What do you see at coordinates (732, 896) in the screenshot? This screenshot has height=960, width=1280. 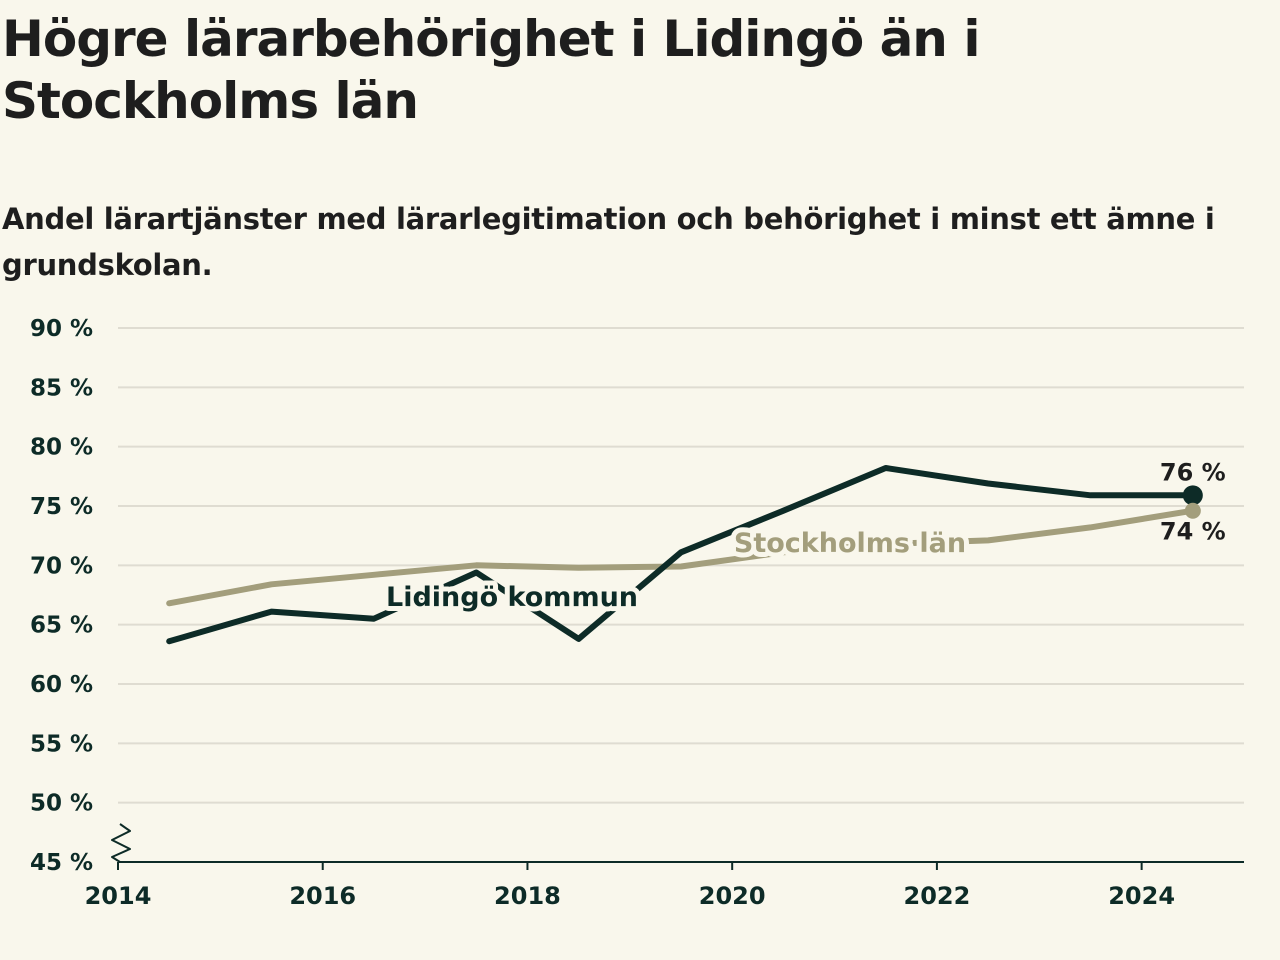 I see `x-tick-label: 2020` at bounding box center [732, 896].